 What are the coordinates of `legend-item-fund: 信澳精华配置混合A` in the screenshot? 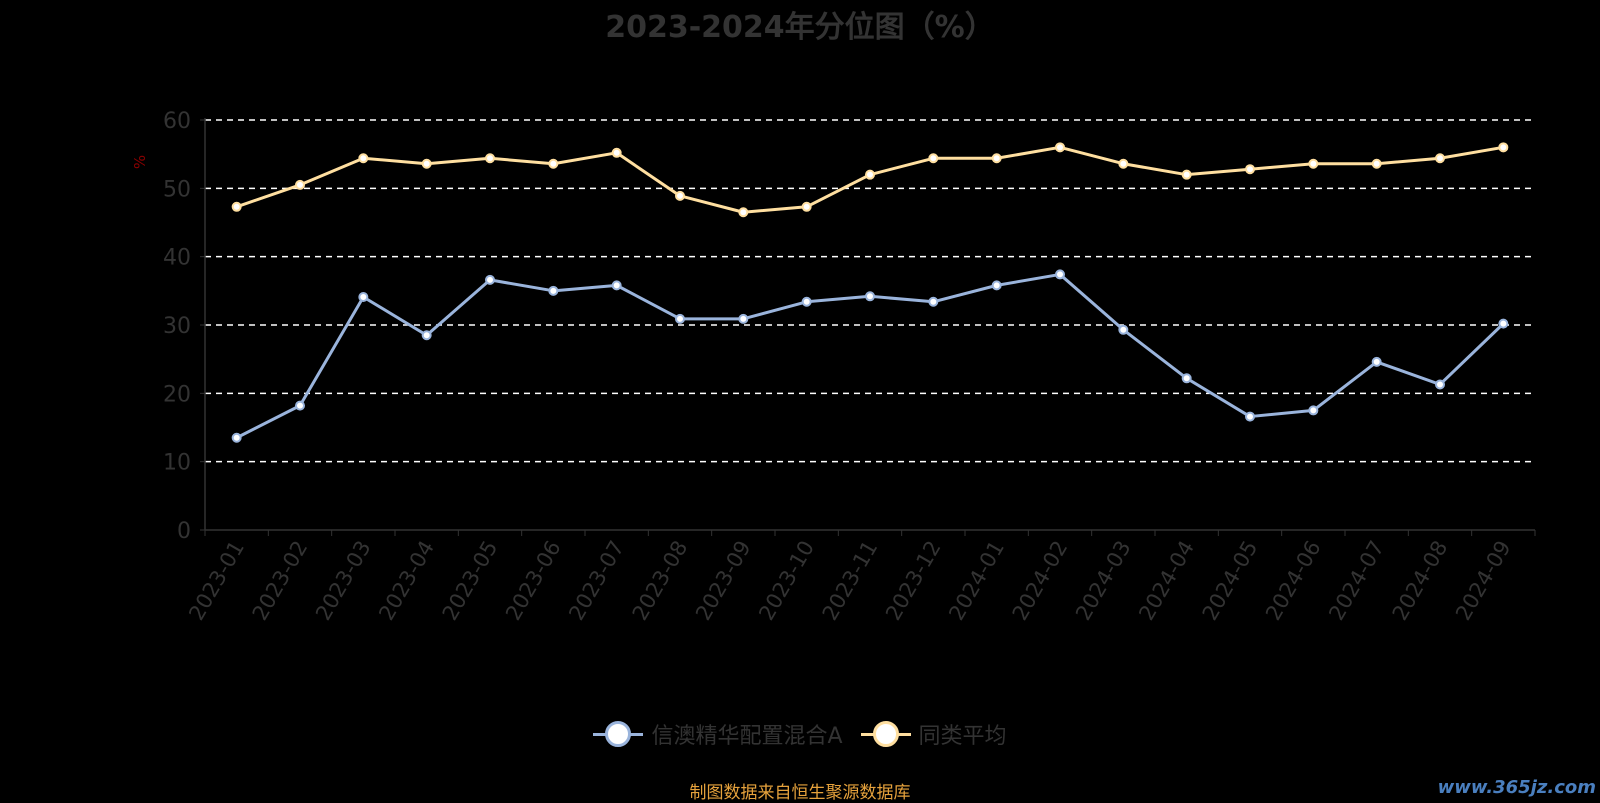 It's located at (718, 734).